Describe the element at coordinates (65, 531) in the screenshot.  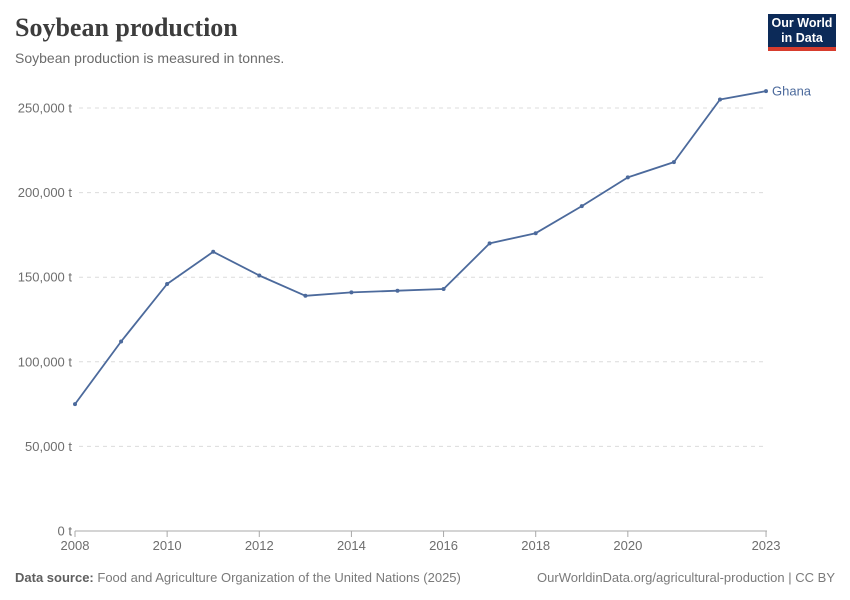
I see `y-axis-label: 0 t` at that location.